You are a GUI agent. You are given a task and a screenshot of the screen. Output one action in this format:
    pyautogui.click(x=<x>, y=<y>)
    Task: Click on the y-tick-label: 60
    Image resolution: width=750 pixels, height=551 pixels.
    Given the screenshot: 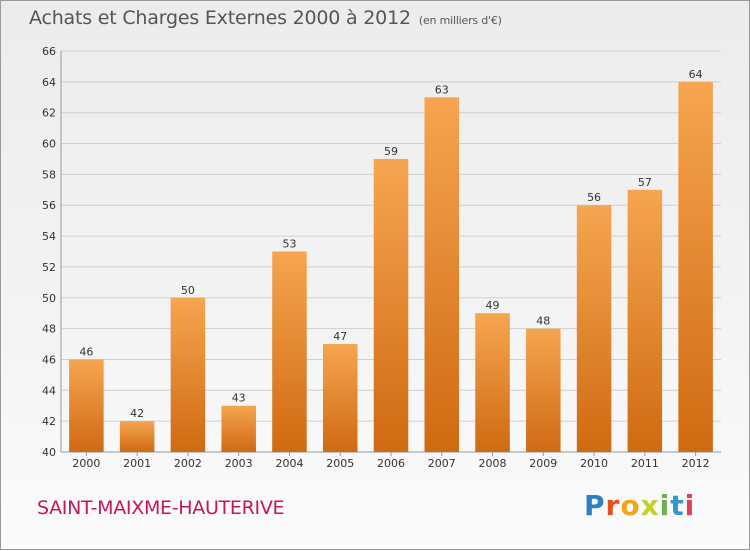 What is the action you would take?
    pyautogui.click(x=49, y=144)
    